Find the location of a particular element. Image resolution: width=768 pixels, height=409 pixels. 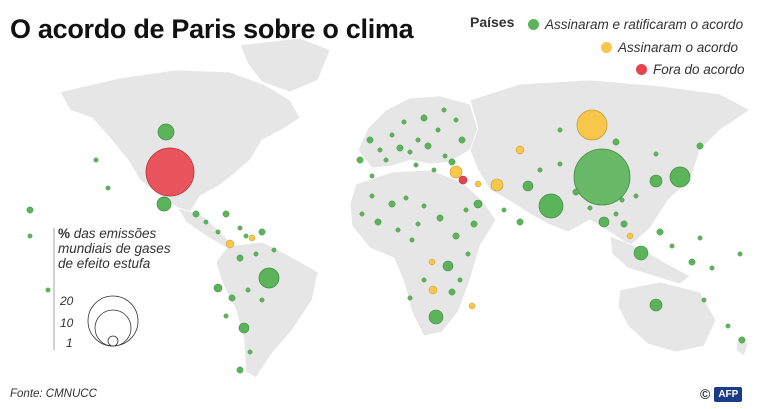

bubble-signed-africa3 is located at coordinates (472, 306).